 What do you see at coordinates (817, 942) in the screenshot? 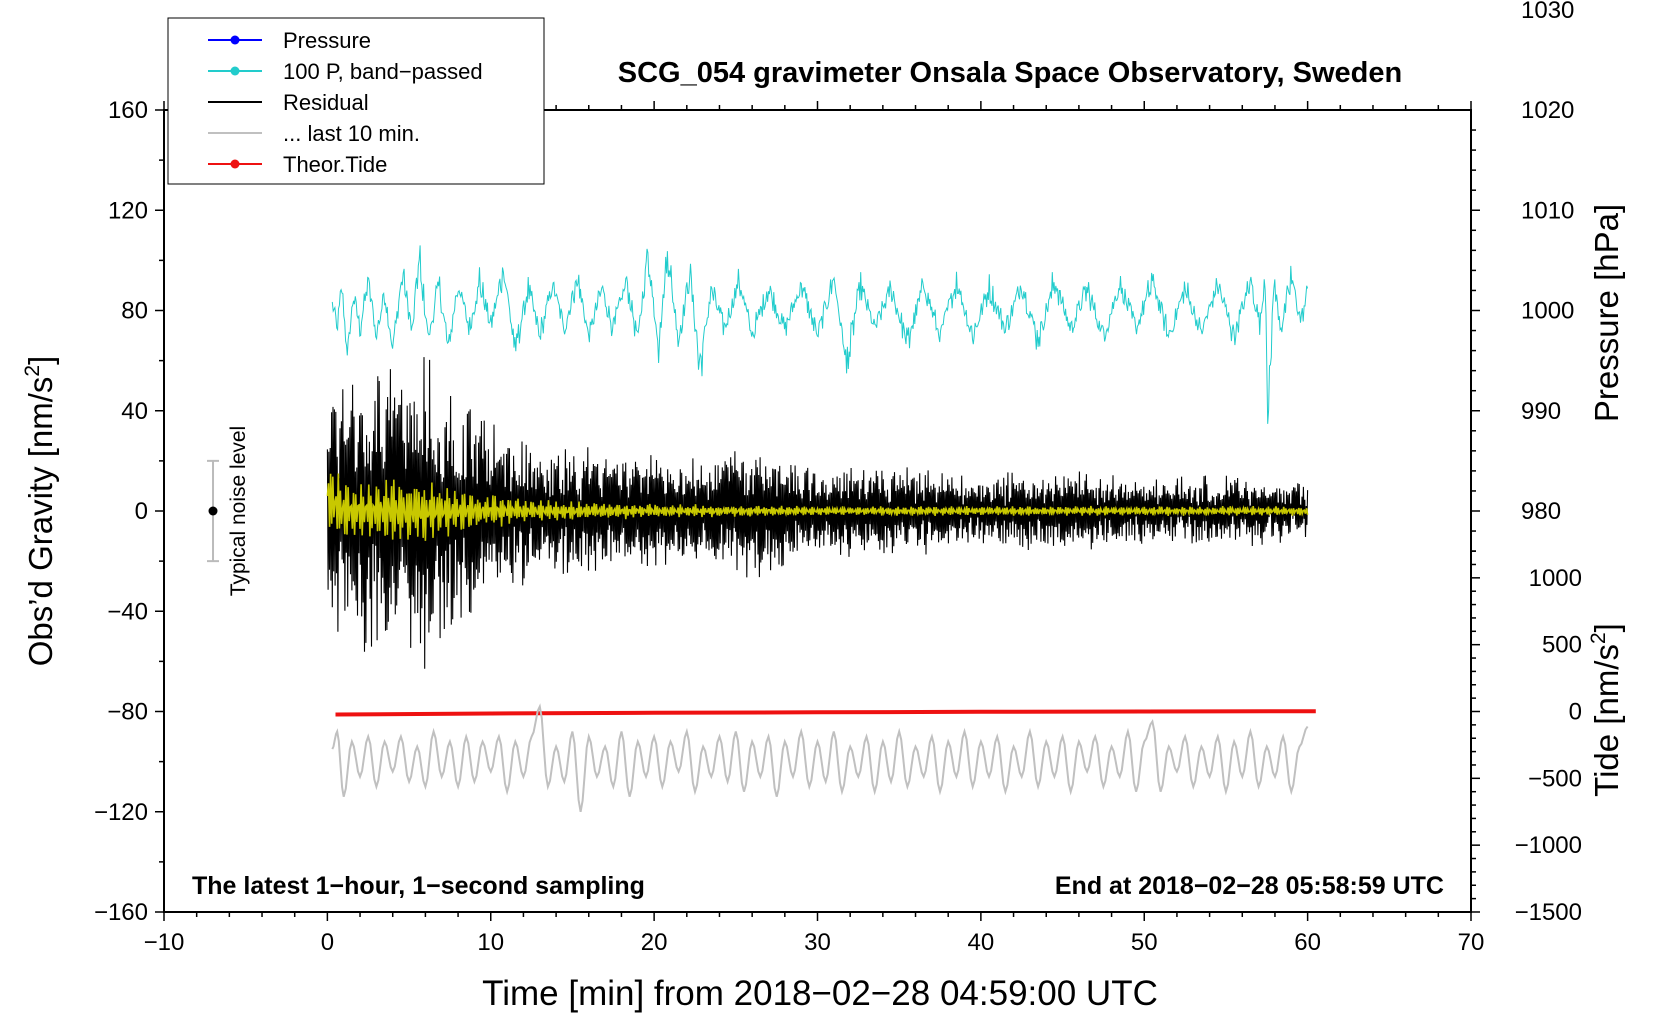
I see `x-tick-label: 30` at bounding box center [817, 942].